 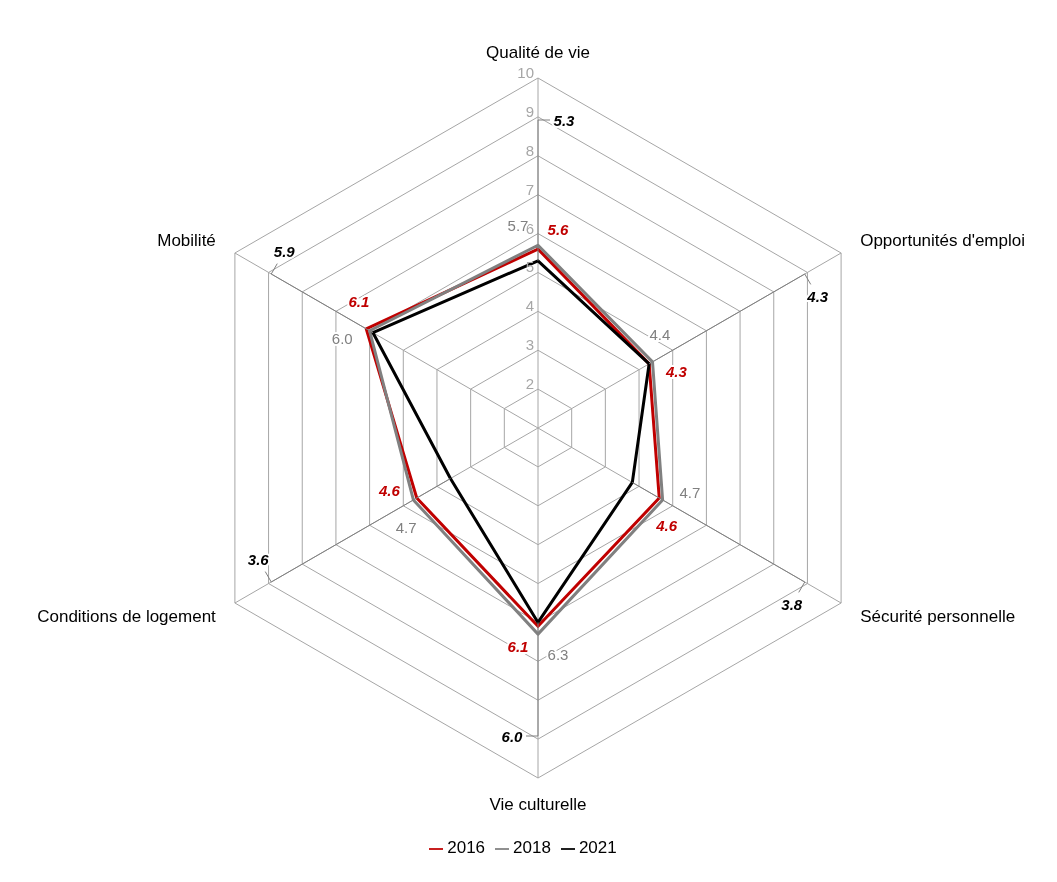 What do you see at coordinates (538, 804) in the screenshot?
I see `spoke-label: Vie culturelle` at bounding box center [538, 804].